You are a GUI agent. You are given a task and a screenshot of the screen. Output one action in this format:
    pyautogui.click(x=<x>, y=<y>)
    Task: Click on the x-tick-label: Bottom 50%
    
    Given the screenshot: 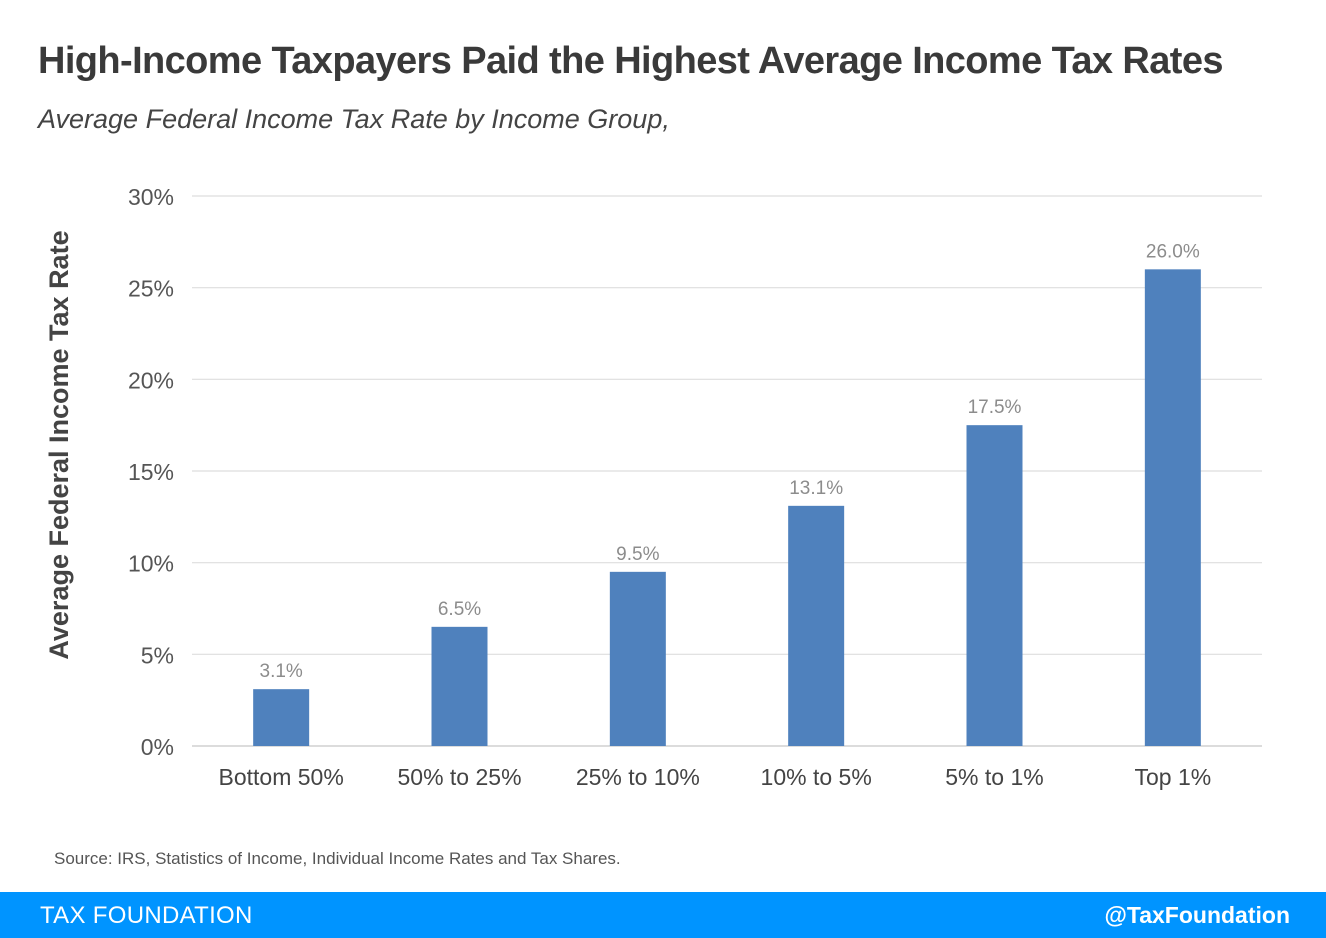 What is the action you would take?
    pyautogui.click(x=281, y=777)
    